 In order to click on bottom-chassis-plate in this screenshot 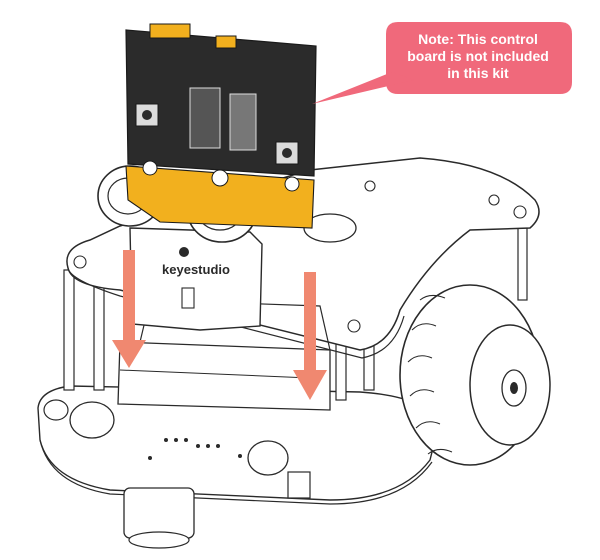, I will do `click(239, 445)`.